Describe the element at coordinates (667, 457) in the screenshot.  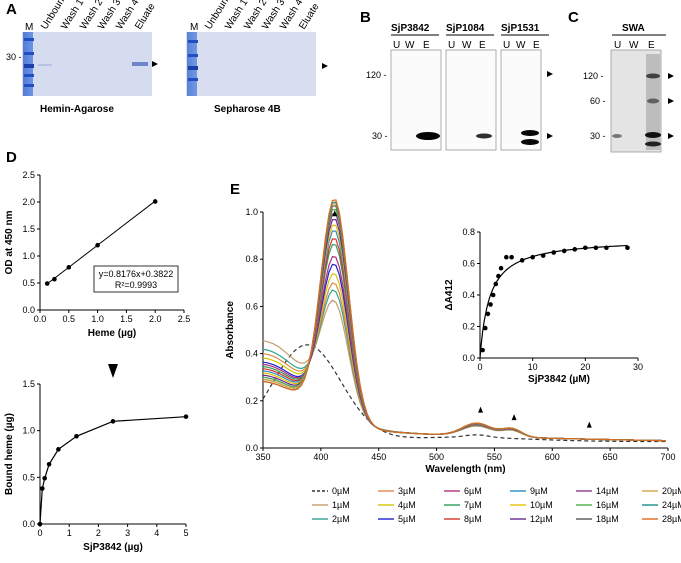
I see `x-tick-label: 700` at that location.